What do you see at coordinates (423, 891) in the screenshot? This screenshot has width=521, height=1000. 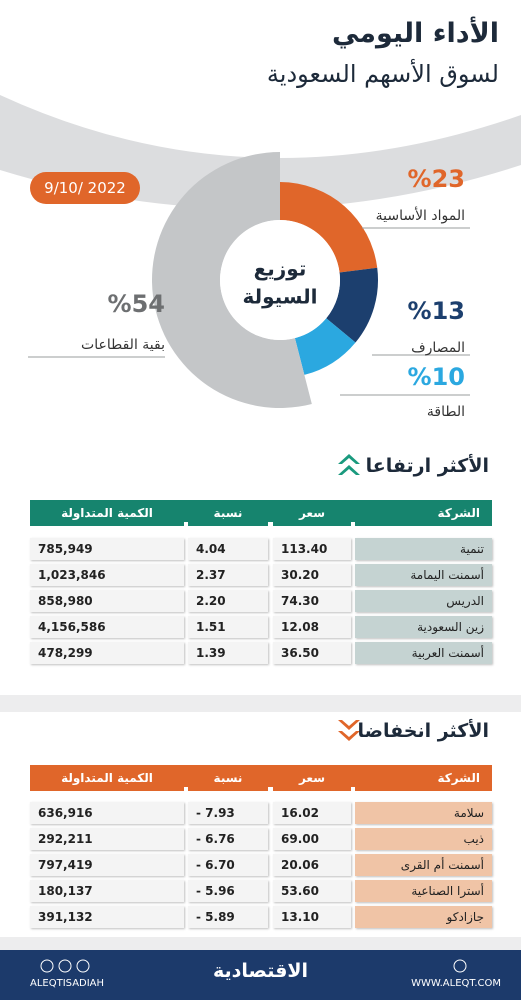 I see `company-cell: أسترا الصناعية` at bounding box center [423, 891].